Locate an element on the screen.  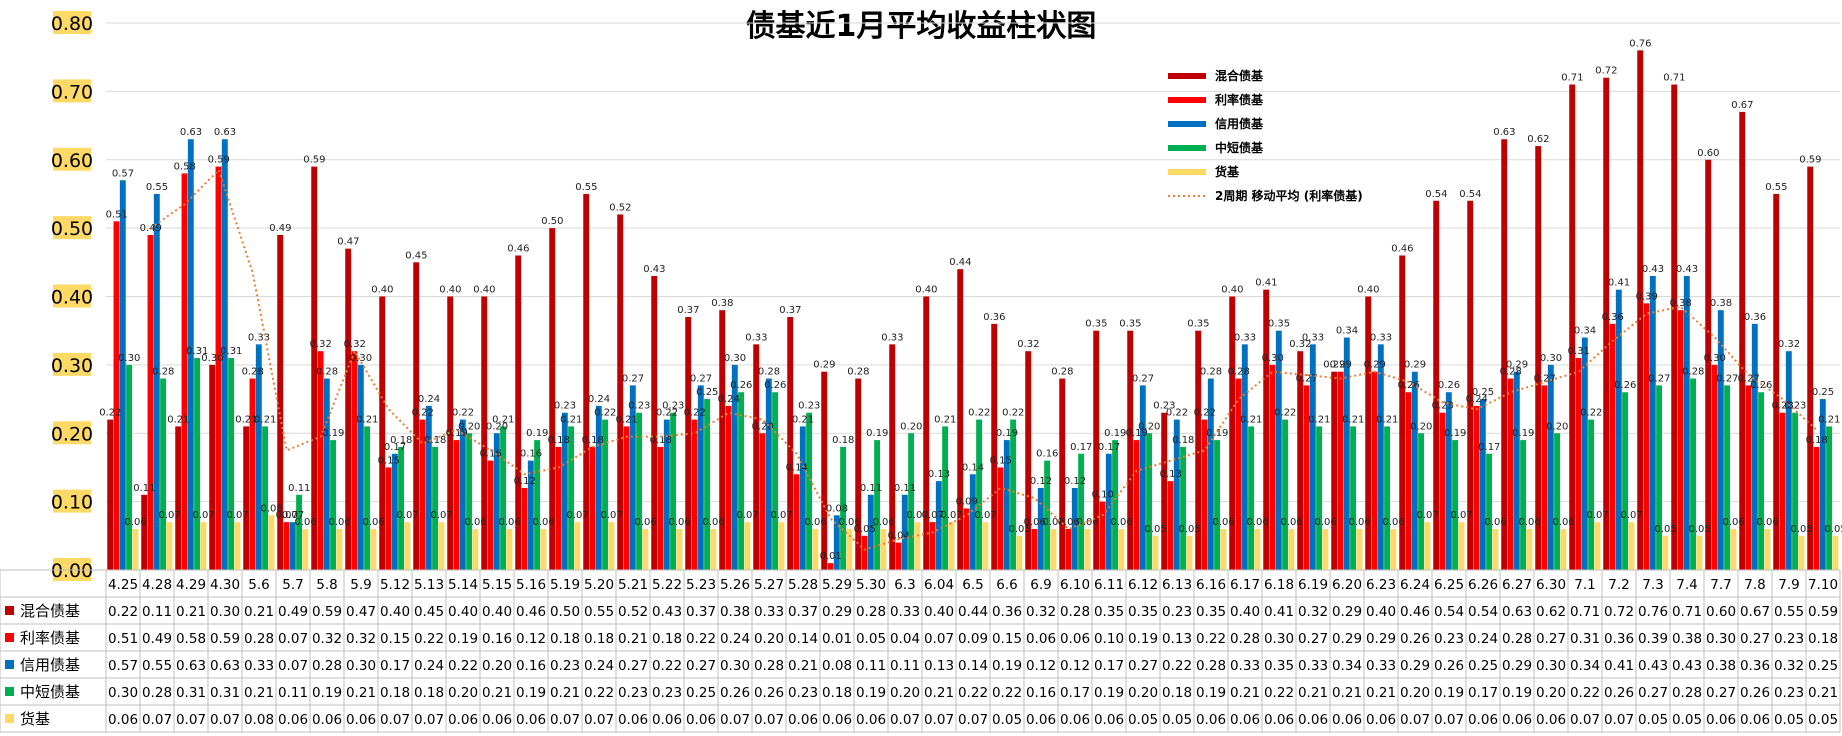
data-label: 0.71 is located at coordinates (1572, 78).